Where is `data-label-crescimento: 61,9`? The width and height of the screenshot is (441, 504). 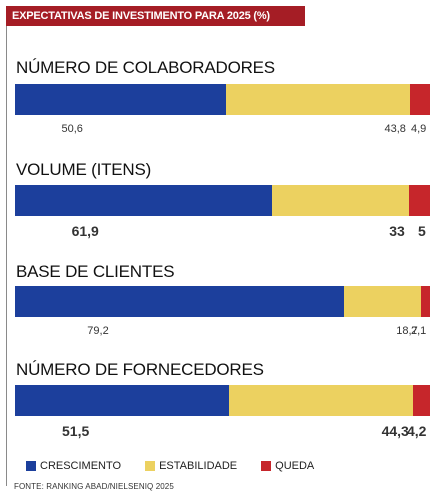
data-label-crescimento: 61,9 is located at coordinates (85, 231).